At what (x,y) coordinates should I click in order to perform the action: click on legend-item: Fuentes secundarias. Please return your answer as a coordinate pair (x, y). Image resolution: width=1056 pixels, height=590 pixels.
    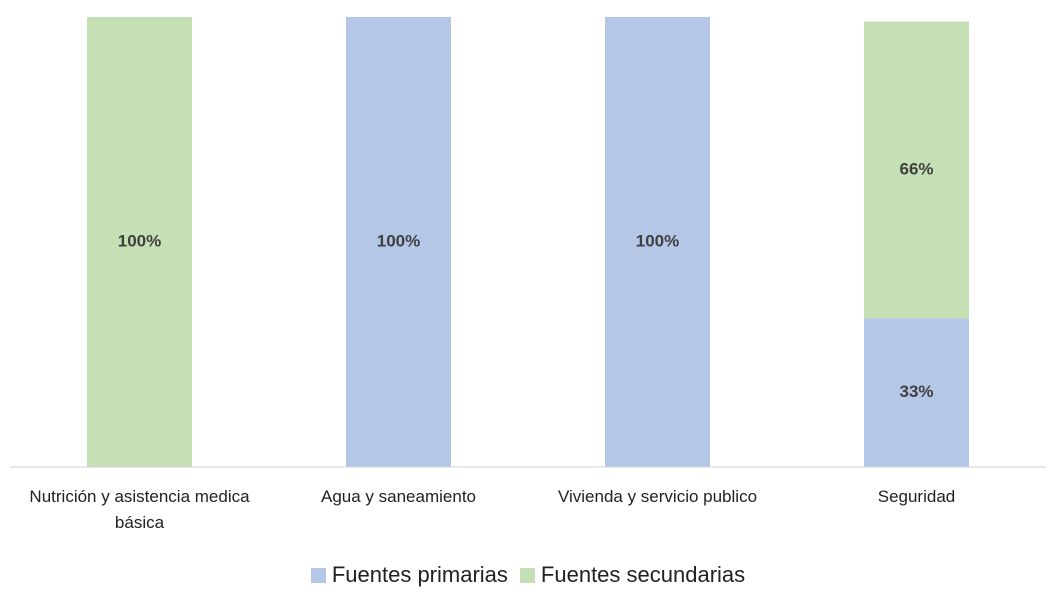
    Looking at the image, I should click on (632, 575).